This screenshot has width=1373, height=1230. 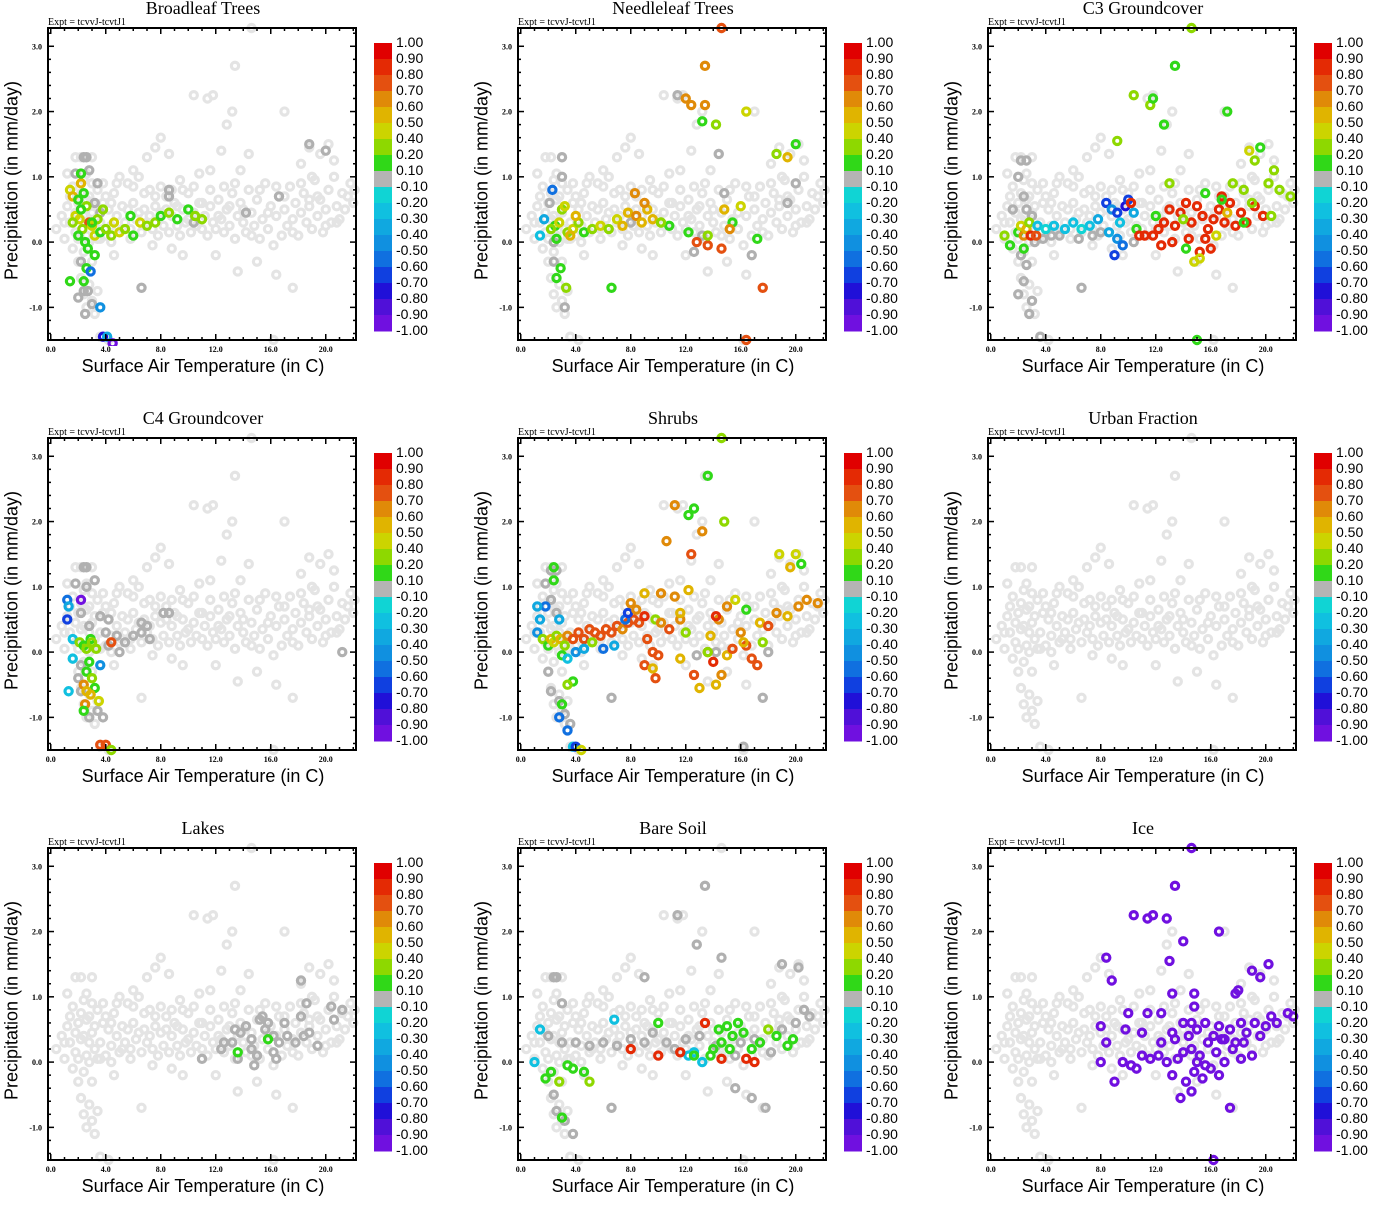 What do you see at coordinates (412, 330) in the screenshot?
I see `colorbar-label: -1.00` at bounding box center [412, 330].